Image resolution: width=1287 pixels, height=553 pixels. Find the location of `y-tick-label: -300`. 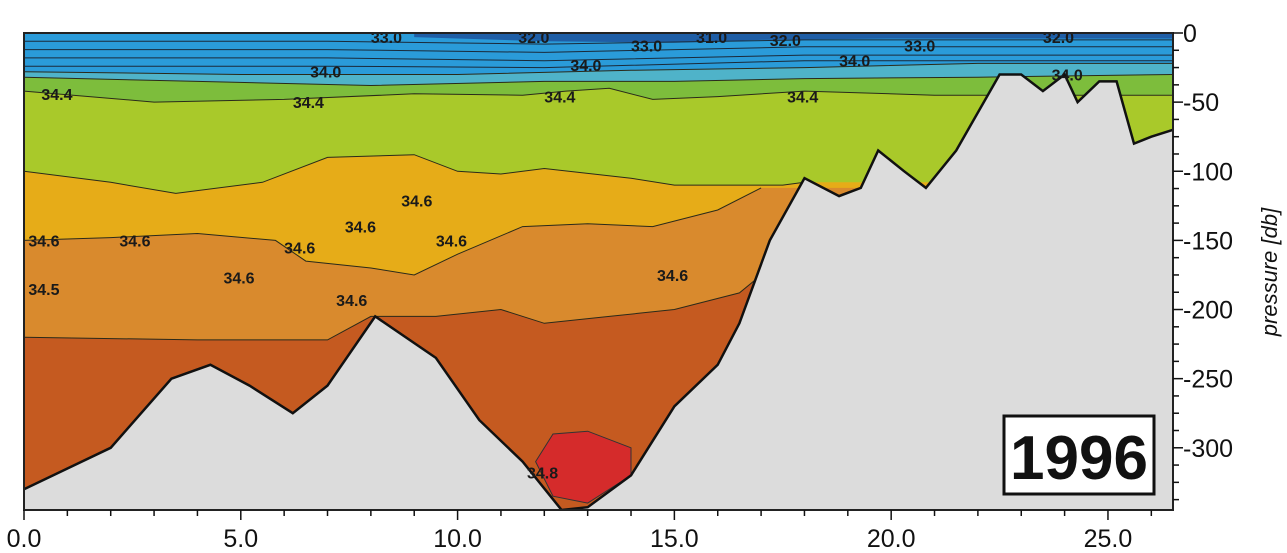

y-tick-label: -300 is located at coordinates (1208, 449).